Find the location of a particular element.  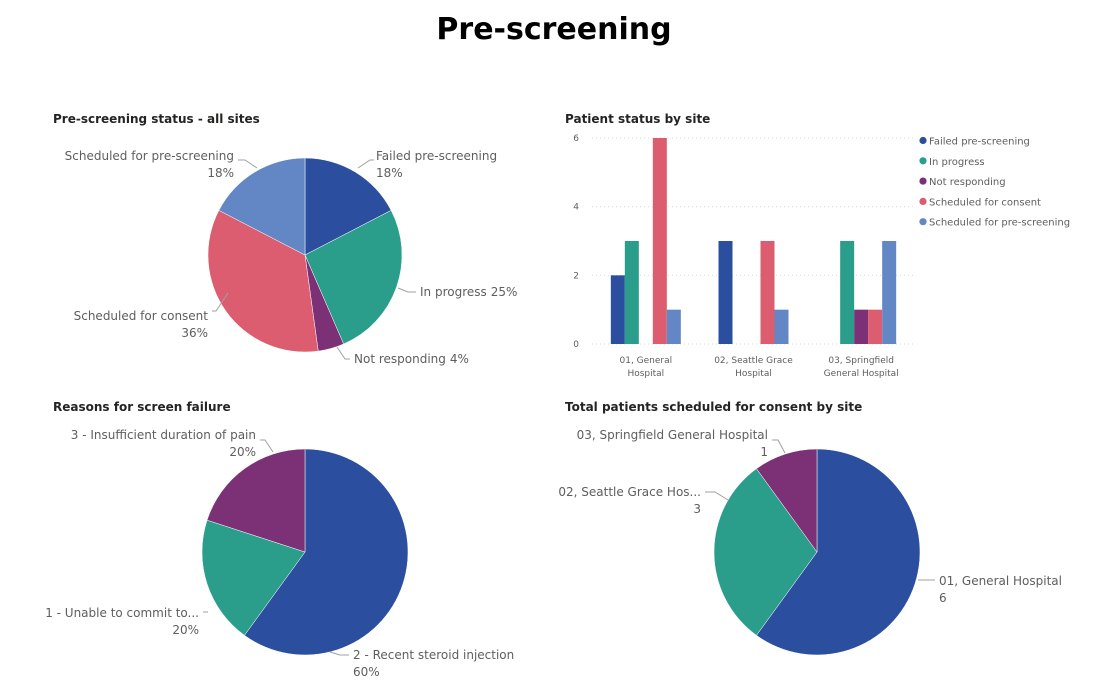

chart-title-failure-pie: Reasons for screen failure is located at coordinates (142, 407).